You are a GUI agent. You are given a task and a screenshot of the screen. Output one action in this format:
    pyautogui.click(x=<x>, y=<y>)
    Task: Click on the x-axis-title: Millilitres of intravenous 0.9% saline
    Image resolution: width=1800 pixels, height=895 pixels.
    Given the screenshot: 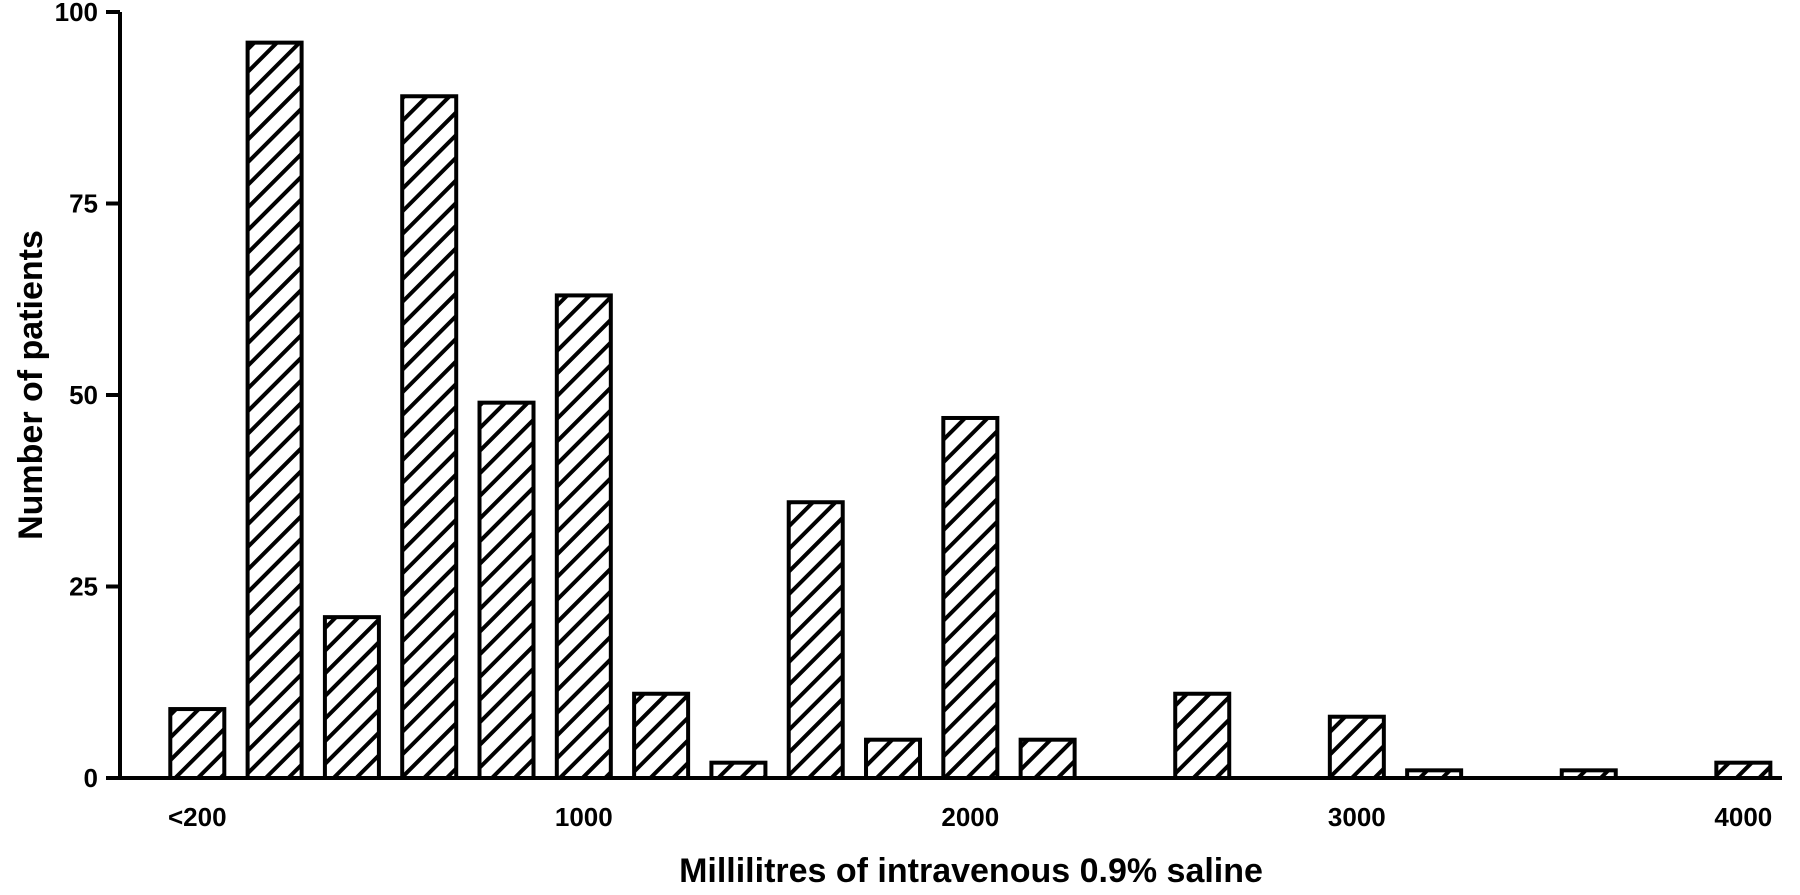 What is the action you would take?
    pyautogui.click(x=971, y=871)
    